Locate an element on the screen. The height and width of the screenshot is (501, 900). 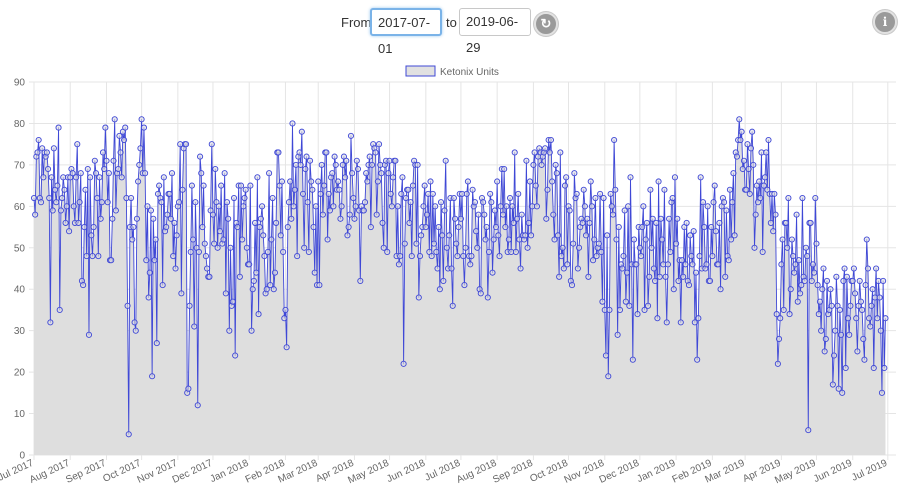
refresh-button: ↻ is located at coordinates (546, 24).